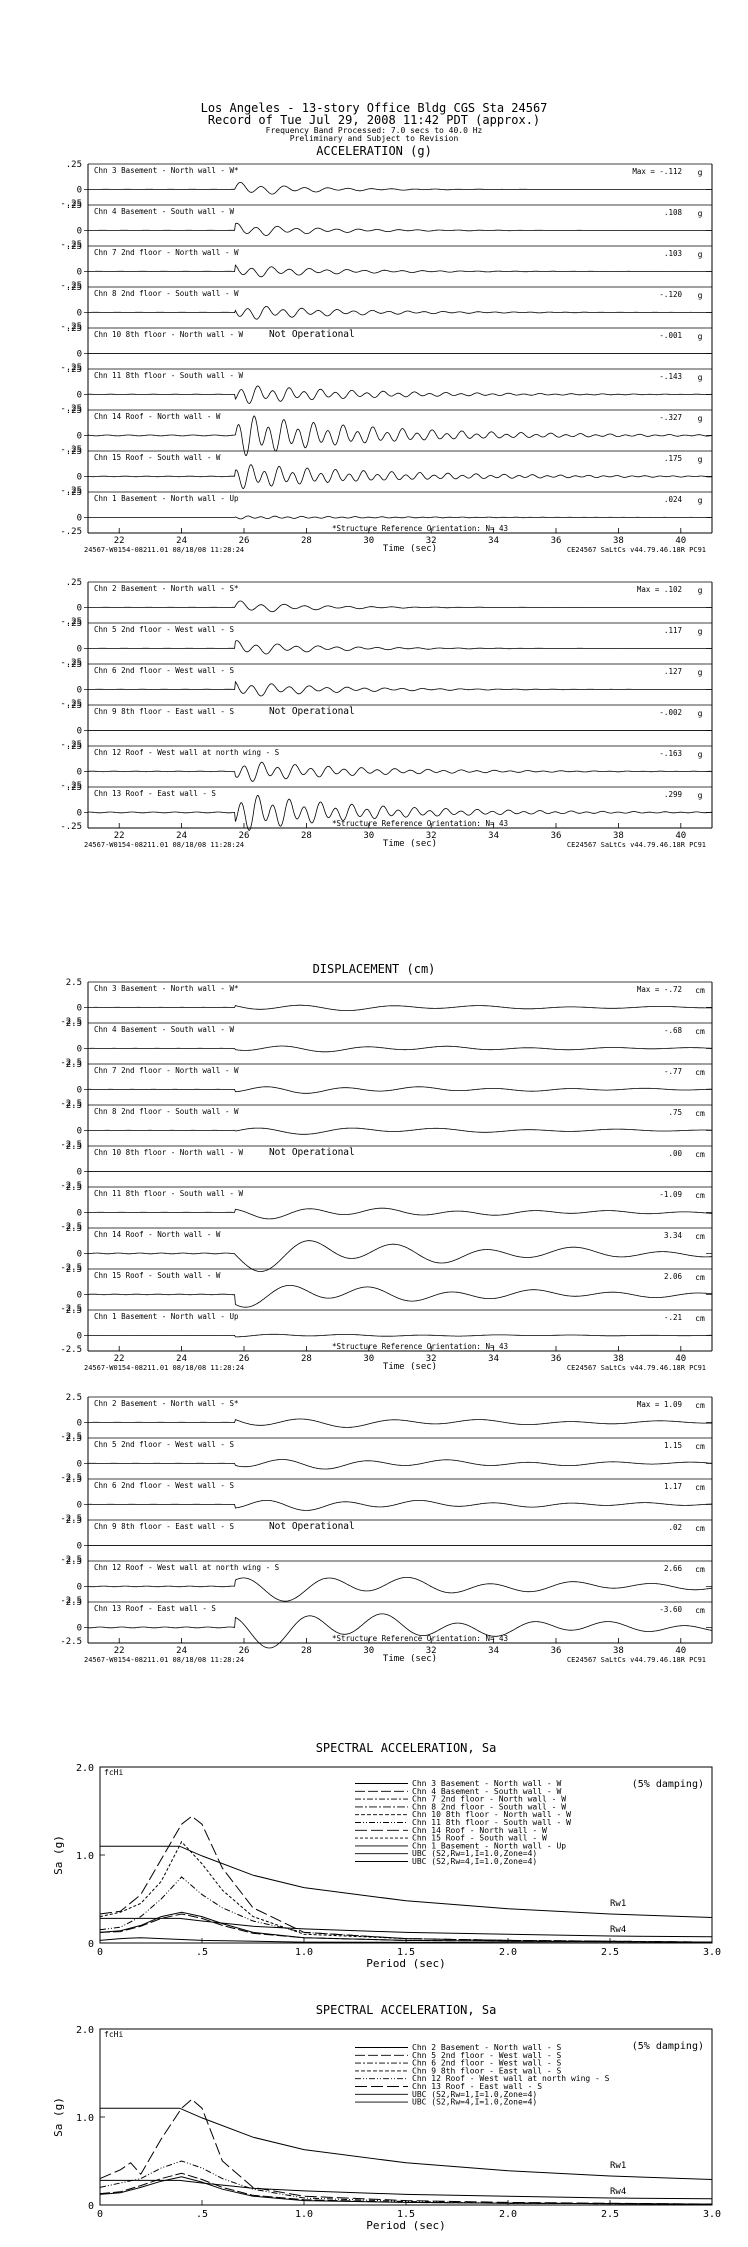 This screenshot has height=2247, width=748. Describe the element at coordinates (486, 2055) in the screenshot. I see `legend-entry: Chn 5 2nd floor - West wall - S` at that location.